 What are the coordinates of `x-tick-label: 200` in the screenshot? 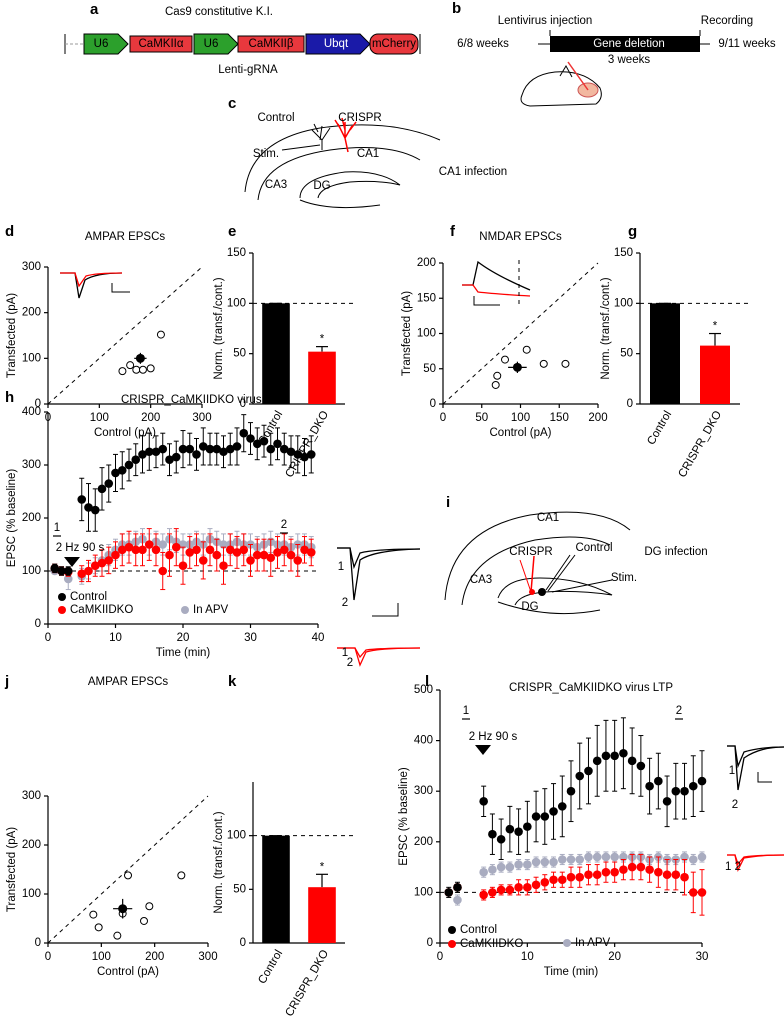 It's located at (154, 957).